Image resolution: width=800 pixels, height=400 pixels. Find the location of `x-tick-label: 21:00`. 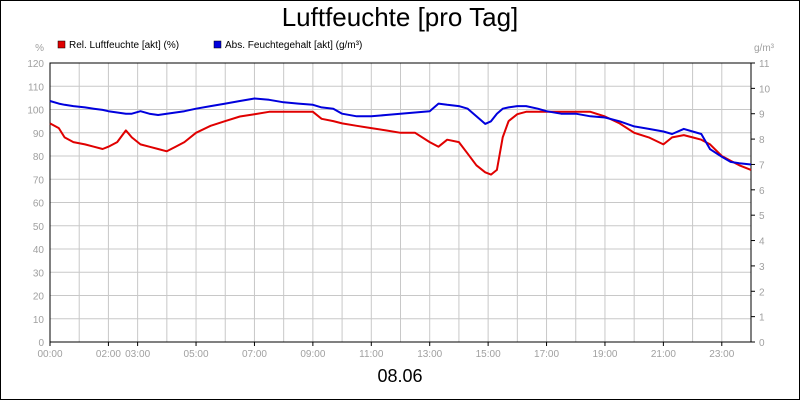

x-tick-label: 21:00 is located at coordinates (663, 354).